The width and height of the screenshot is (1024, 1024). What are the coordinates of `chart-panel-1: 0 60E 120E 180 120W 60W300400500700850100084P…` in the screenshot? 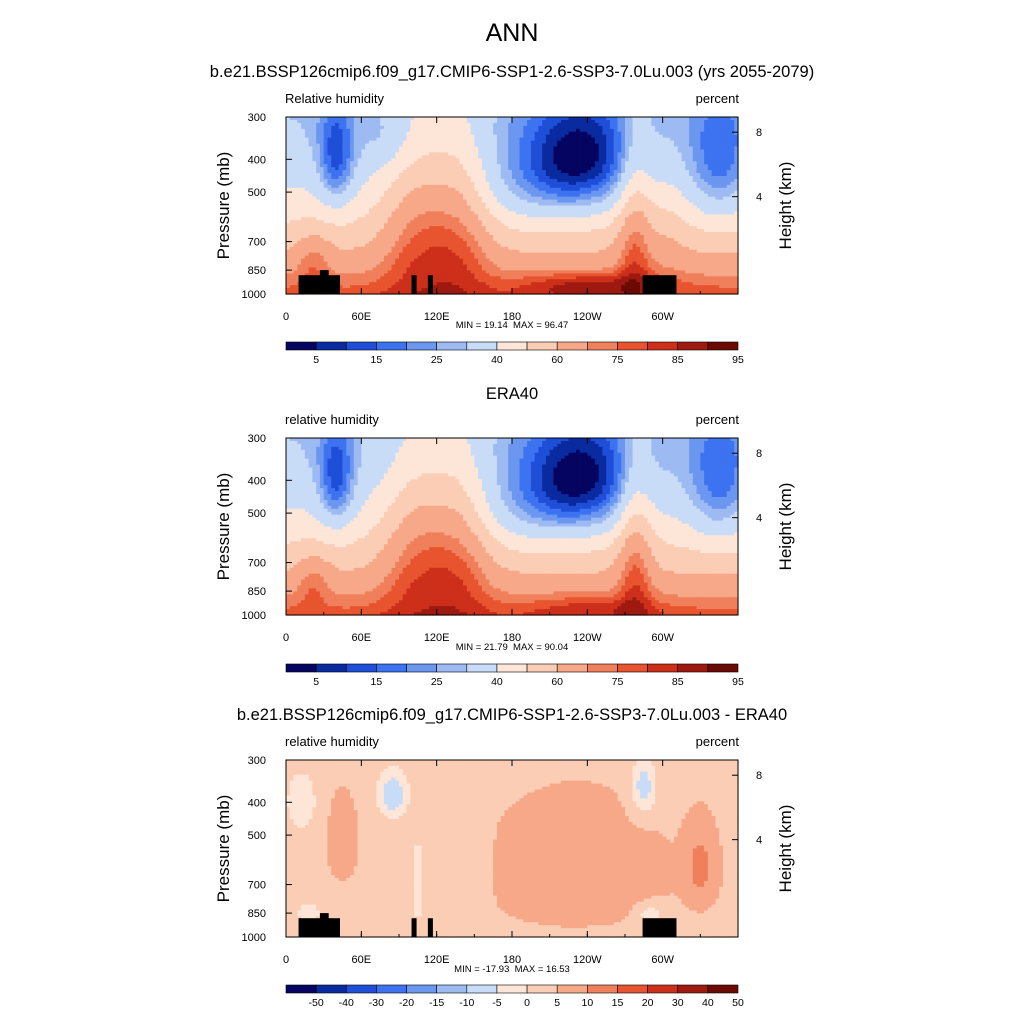 It's located at (504, 239).